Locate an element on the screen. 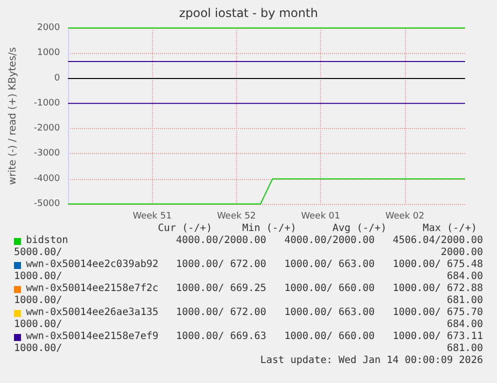 Image resolution: width=497 pixels, height=383 pixels. x-tick-label: Week 01 is located at coordinates (320, 217).